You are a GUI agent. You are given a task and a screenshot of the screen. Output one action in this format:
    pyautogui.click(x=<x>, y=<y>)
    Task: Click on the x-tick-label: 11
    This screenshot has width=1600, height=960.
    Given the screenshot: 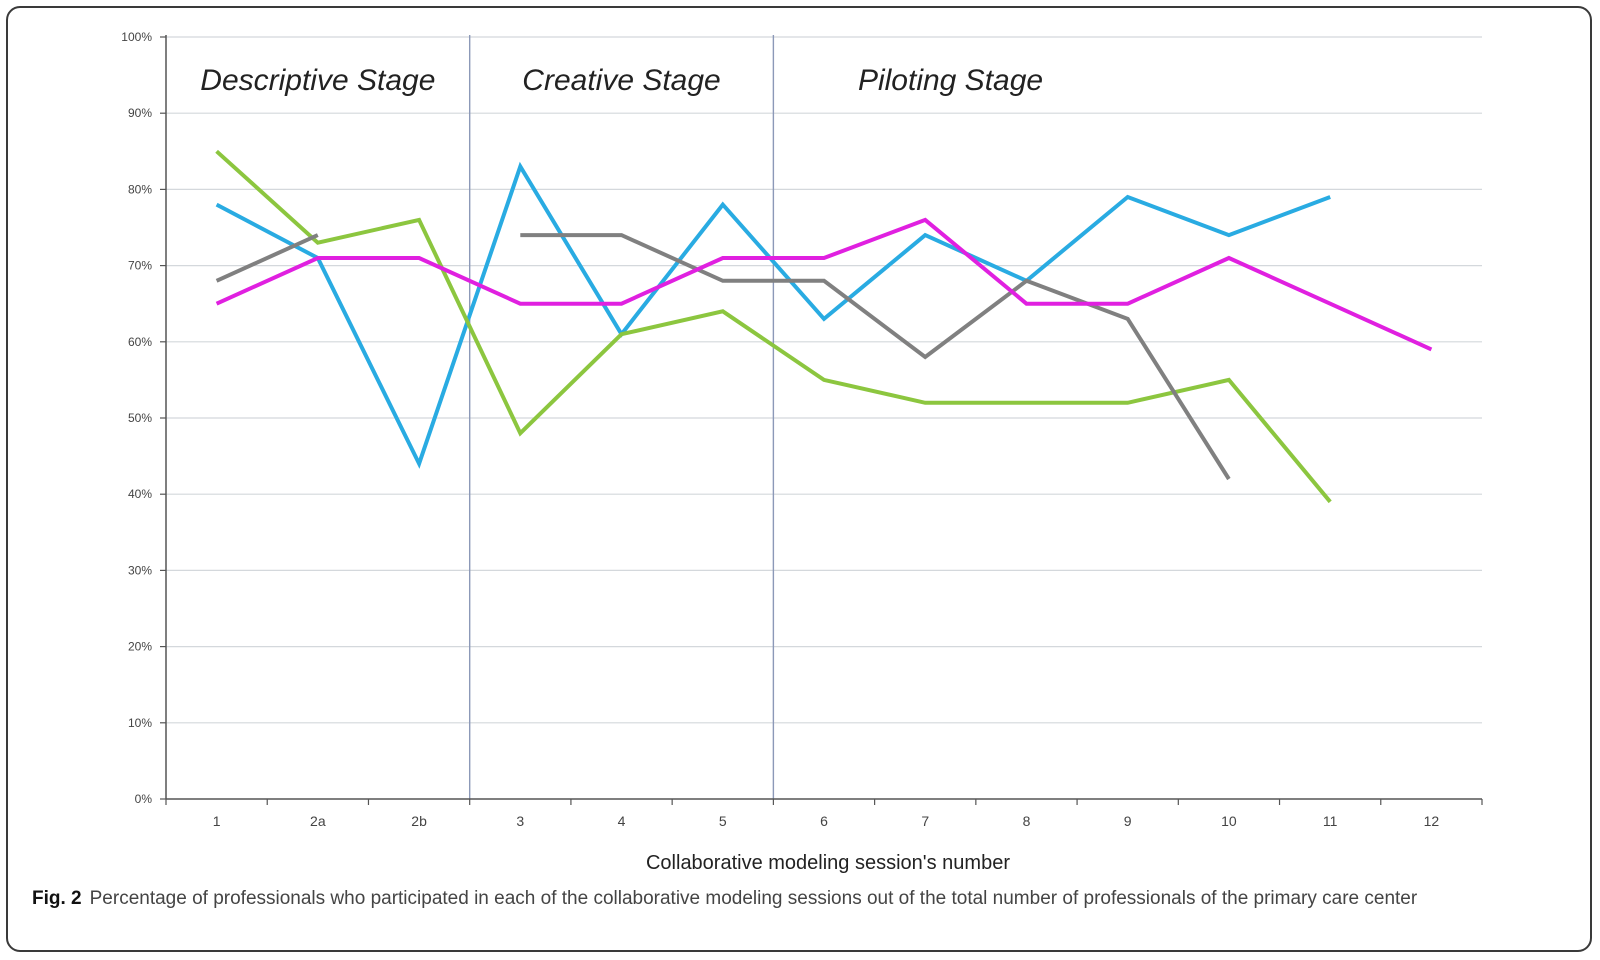 What is the action you would take?
    pyautogui.click(x=1330, y=821)
    